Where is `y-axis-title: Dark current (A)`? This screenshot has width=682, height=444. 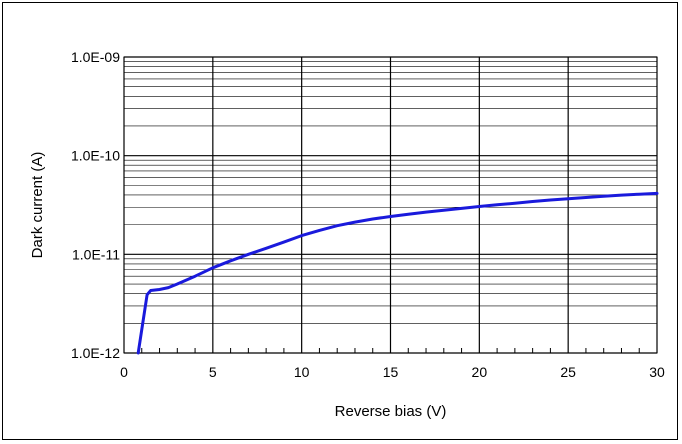
y-axis-title: Dark current (A) is located at coordinates (37, 205).